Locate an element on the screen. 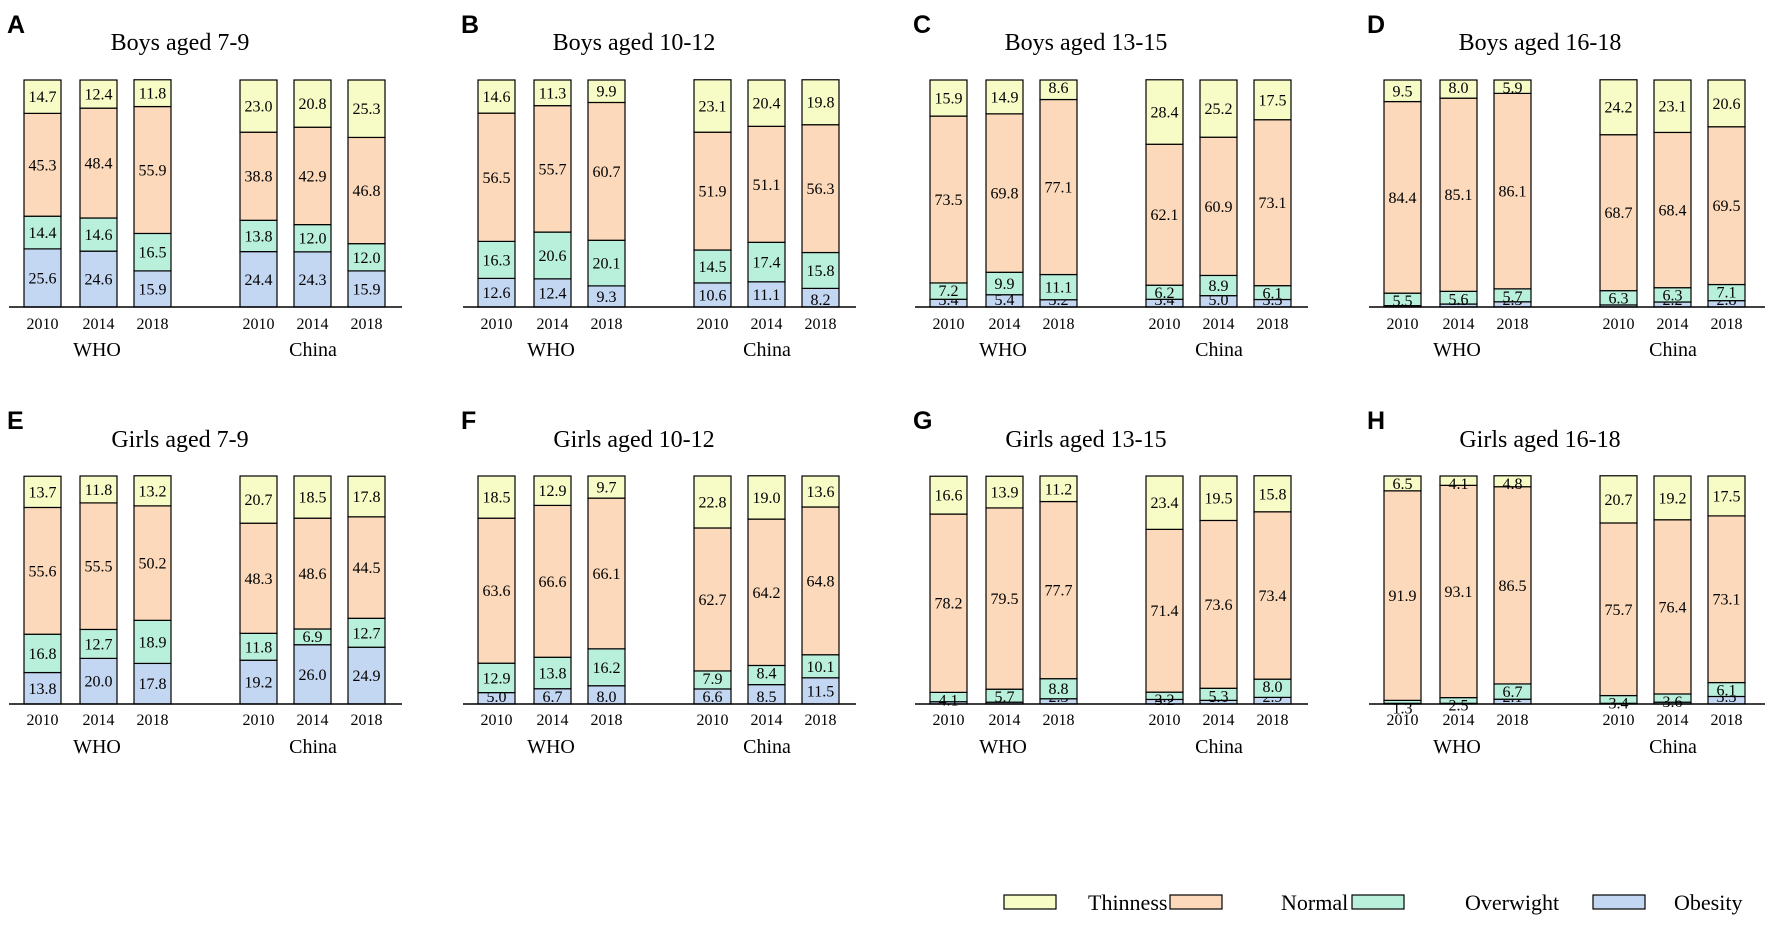  bar-who-2014: 0.85.779.513.9 is located at coordinates (1004, 590).